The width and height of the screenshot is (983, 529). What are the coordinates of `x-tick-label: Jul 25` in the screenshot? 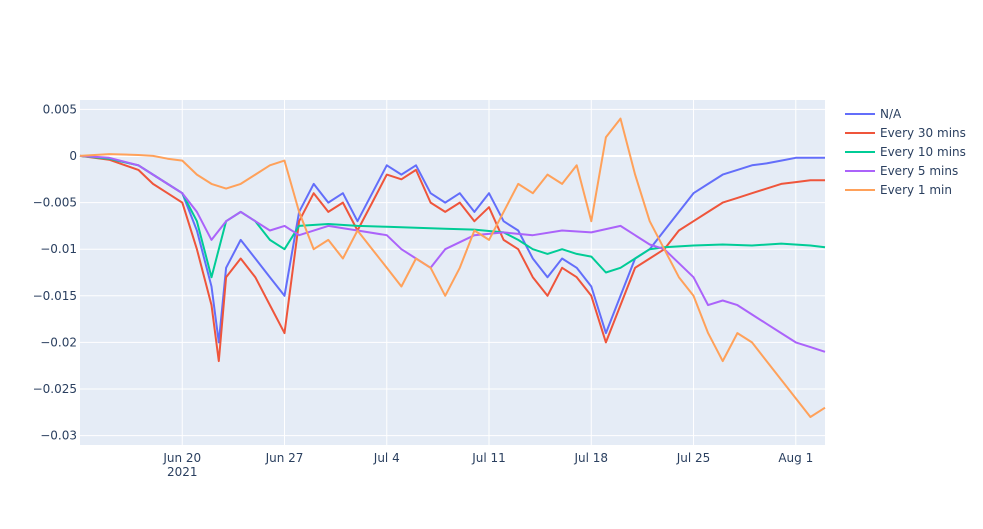 It's located at (693, 458).